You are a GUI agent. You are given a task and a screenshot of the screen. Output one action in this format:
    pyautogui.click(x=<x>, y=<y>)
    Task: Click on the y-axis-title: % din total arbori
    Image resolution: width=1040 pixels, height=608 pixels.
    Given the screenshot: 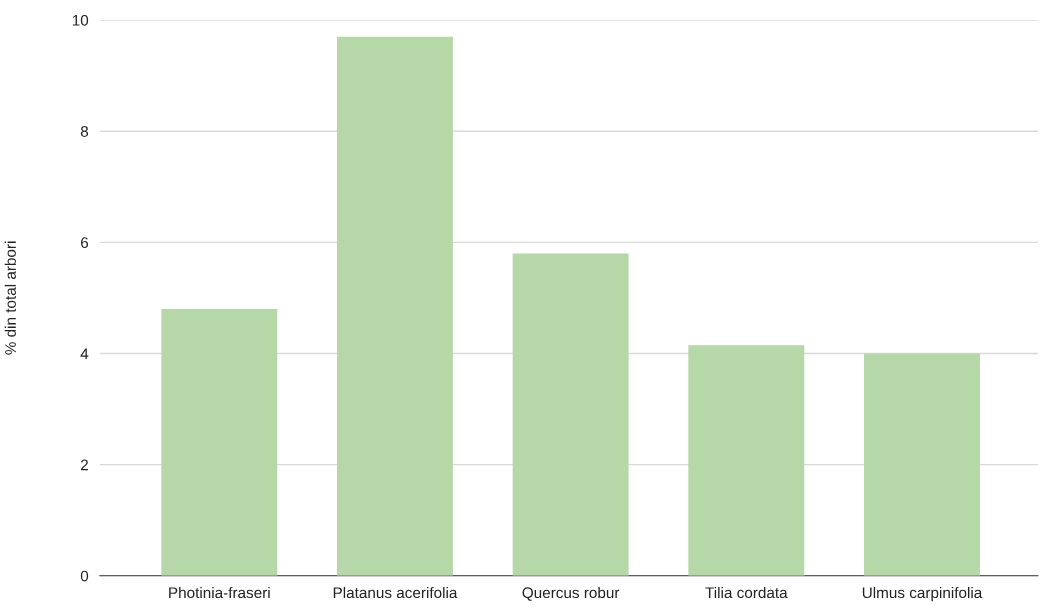 What is the action you would take?
    pyautogui.click(x=10, y=298)
    